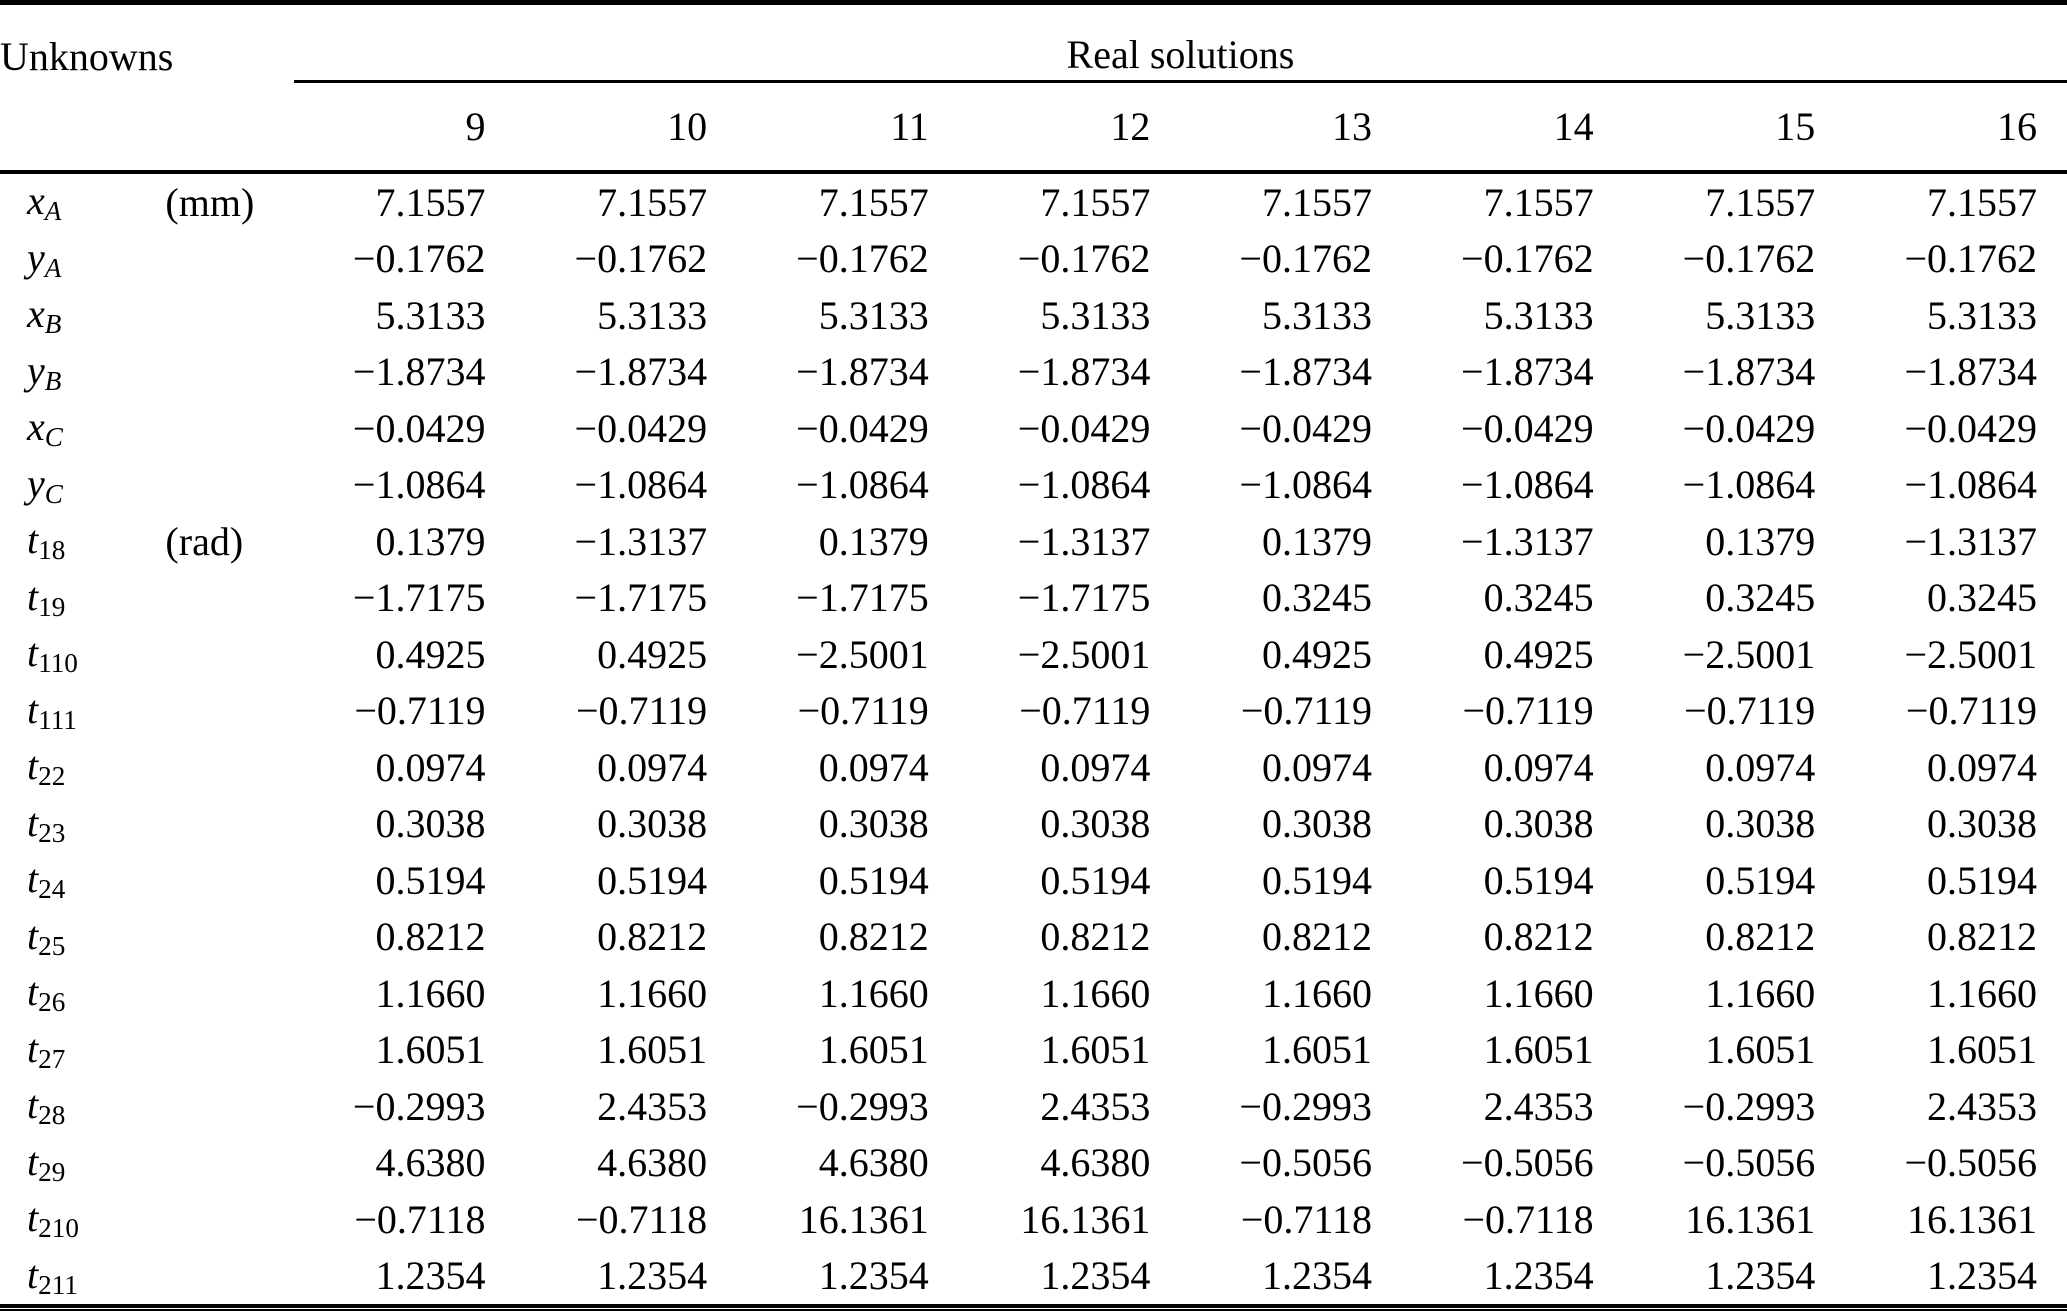  I want to click on cell-value: 0.3245, so click(1760, 598).